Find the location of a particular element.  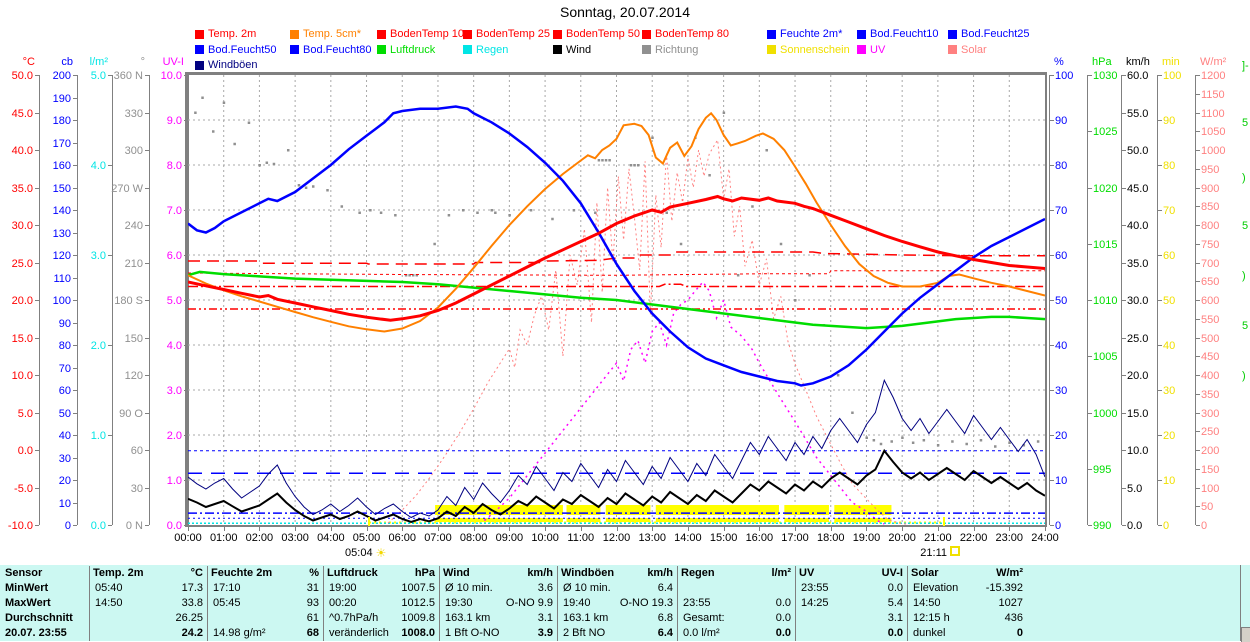

table-row-label: Durchschnitt is located at coordinates (39, 618).